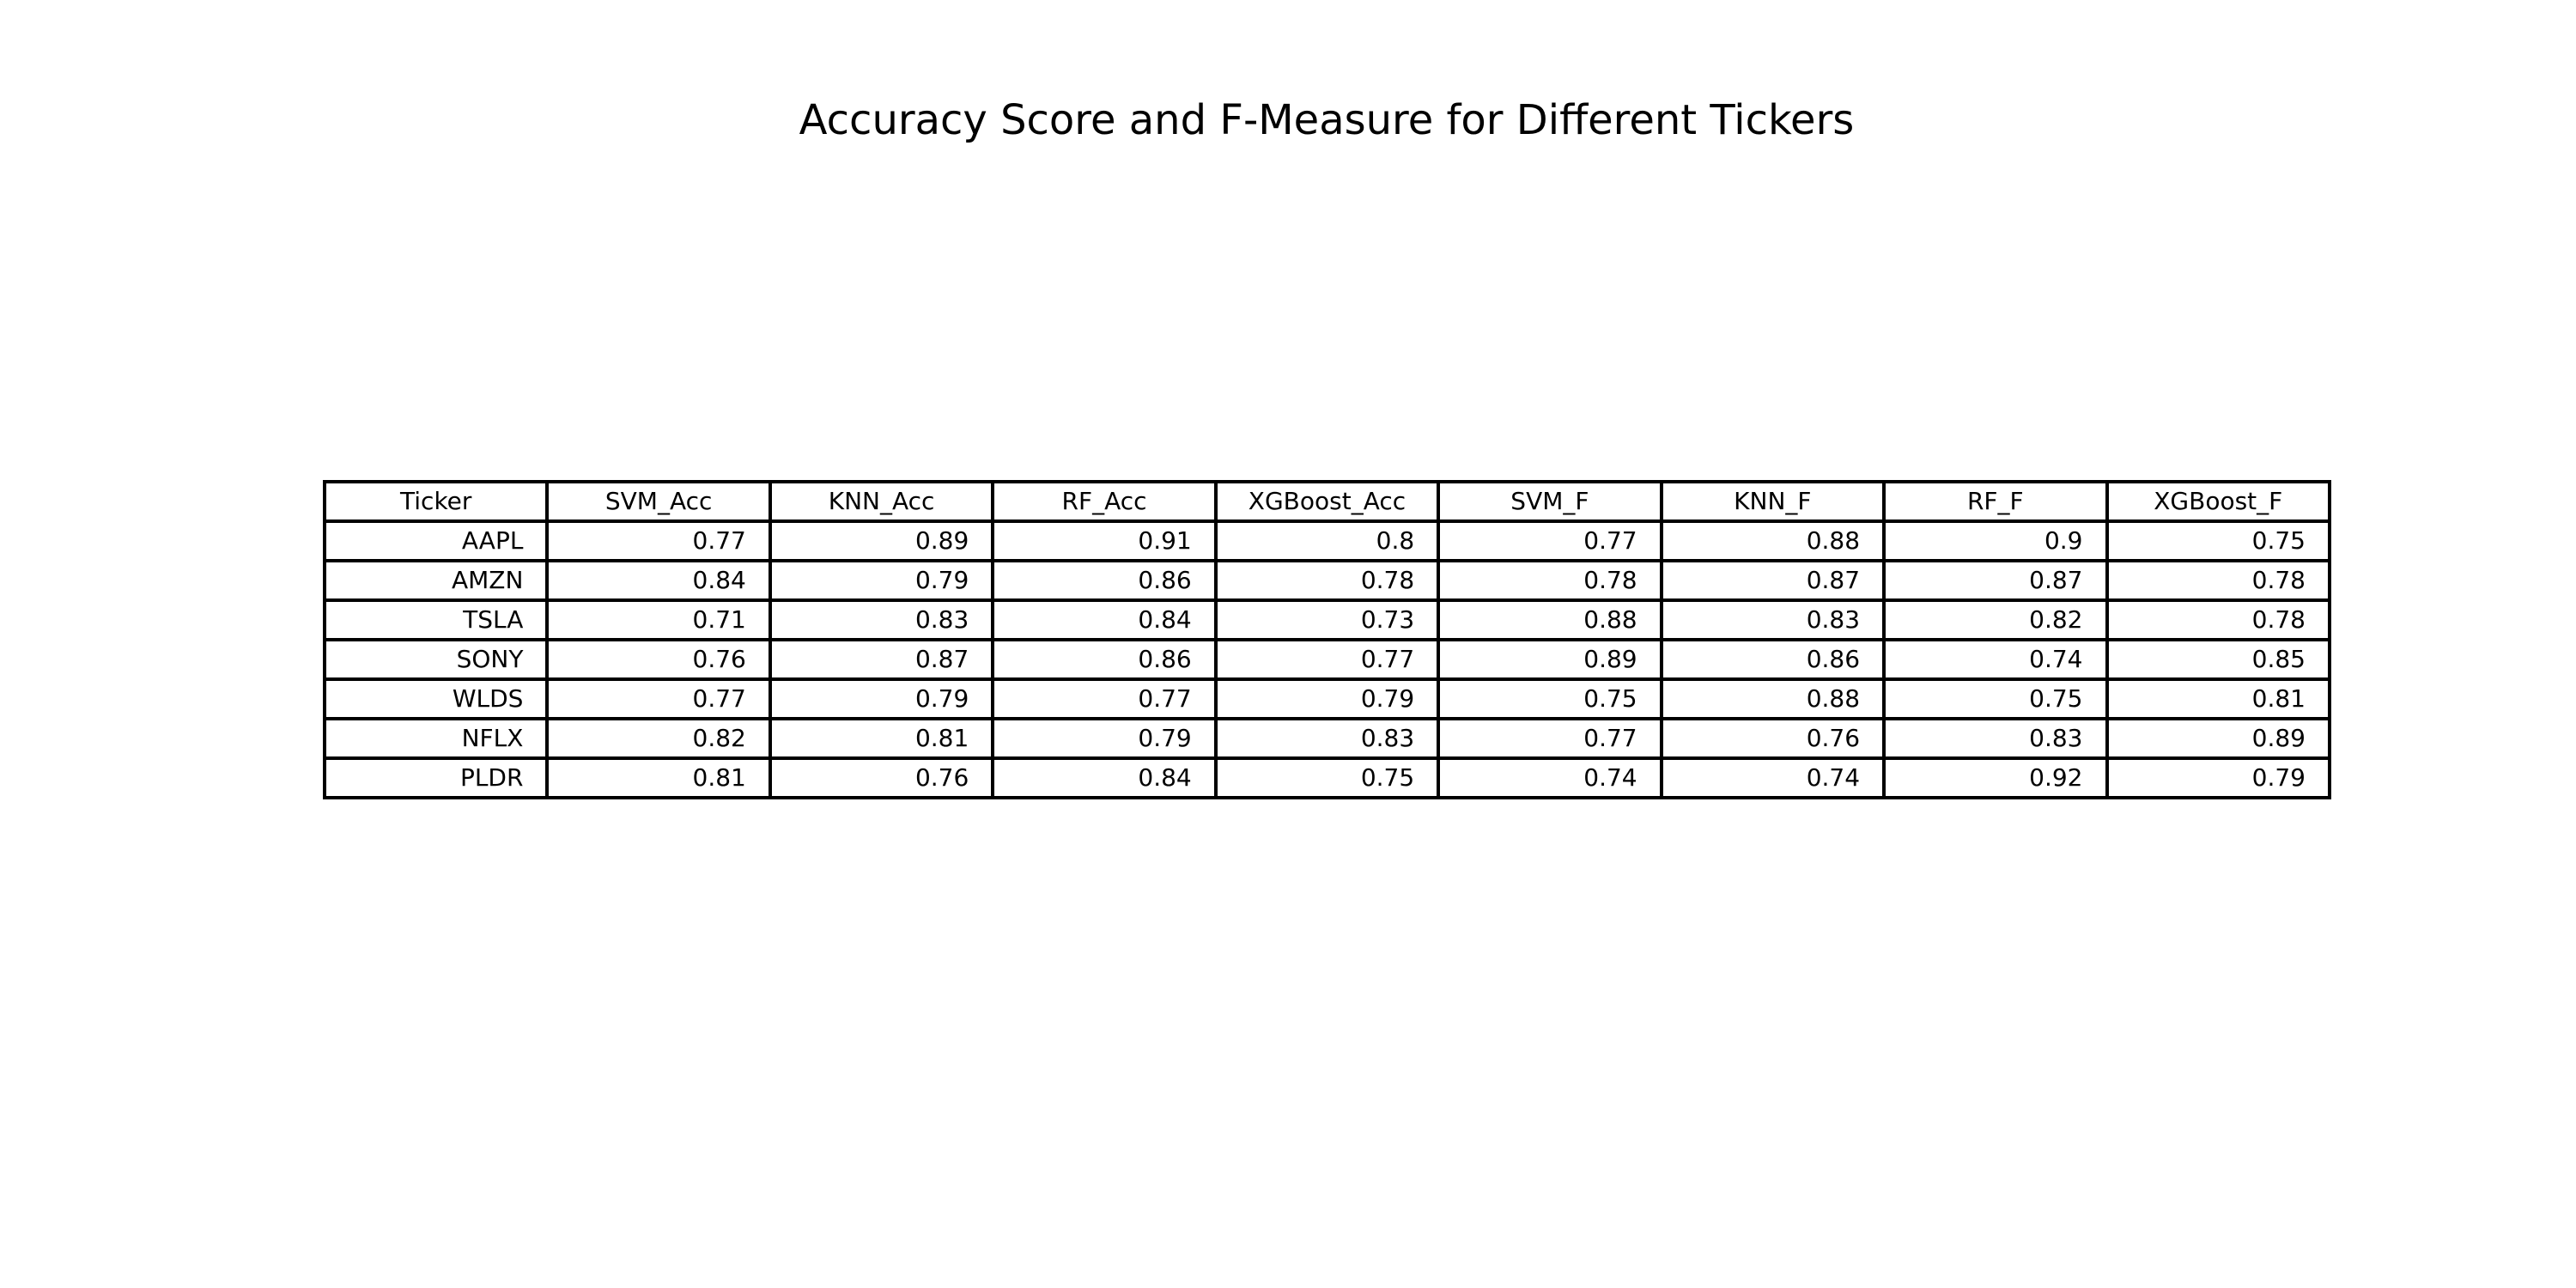 The width and height of the screenshot is (2576, 1288). I want to click on column-header: XGBoost_Acc, so click(1327, 501).